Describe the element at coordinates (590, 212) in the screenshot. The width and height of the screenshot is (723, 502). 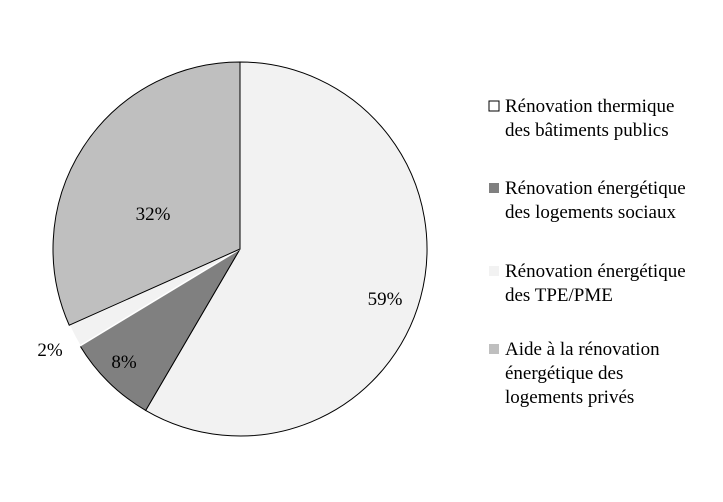
I see `legend-label-line: des logements sociaux` at that location.